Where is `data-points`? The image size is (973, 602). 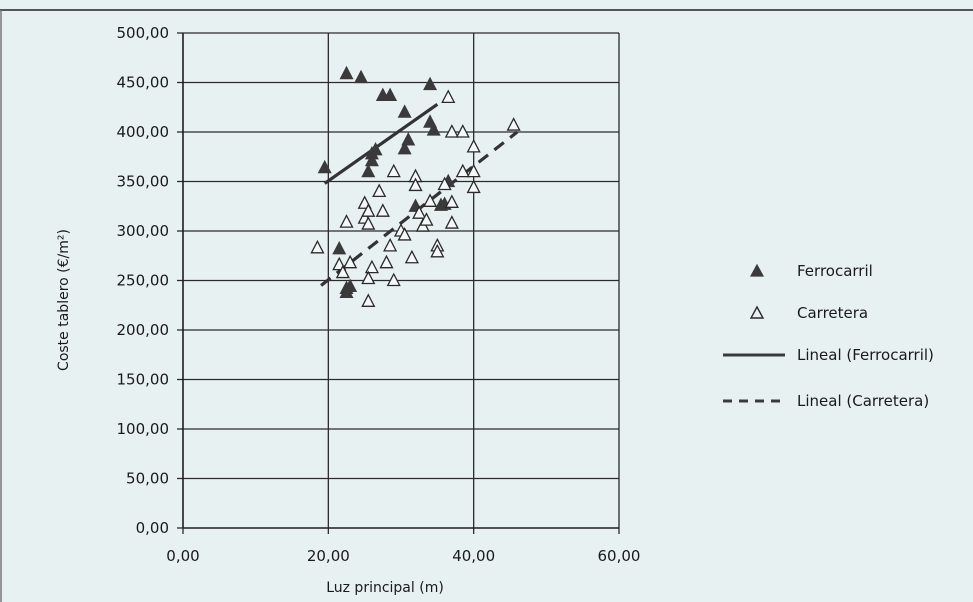
data-points is located at coordinates (415, 186).